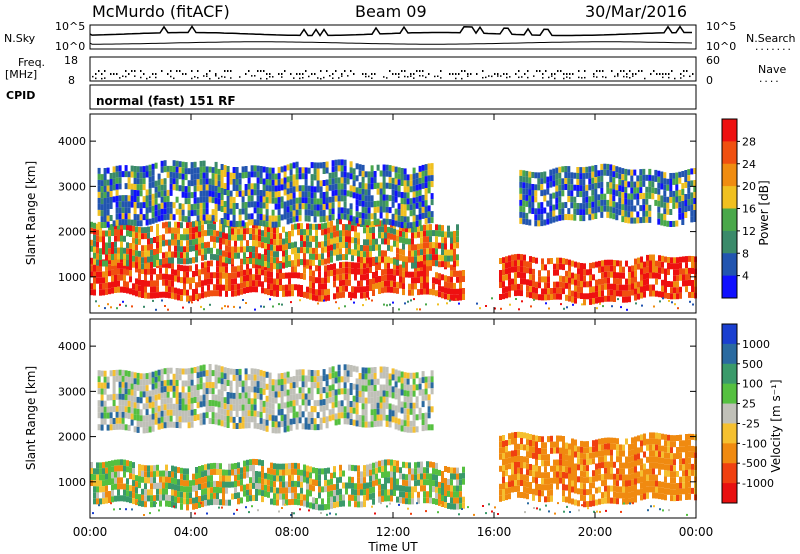 This screenshot has width=800, height=554. What do you see at coordinates (636, 11) in the screenshot?
I see `date-title: 30/Mar/2016` at bounding box center [636, 11].